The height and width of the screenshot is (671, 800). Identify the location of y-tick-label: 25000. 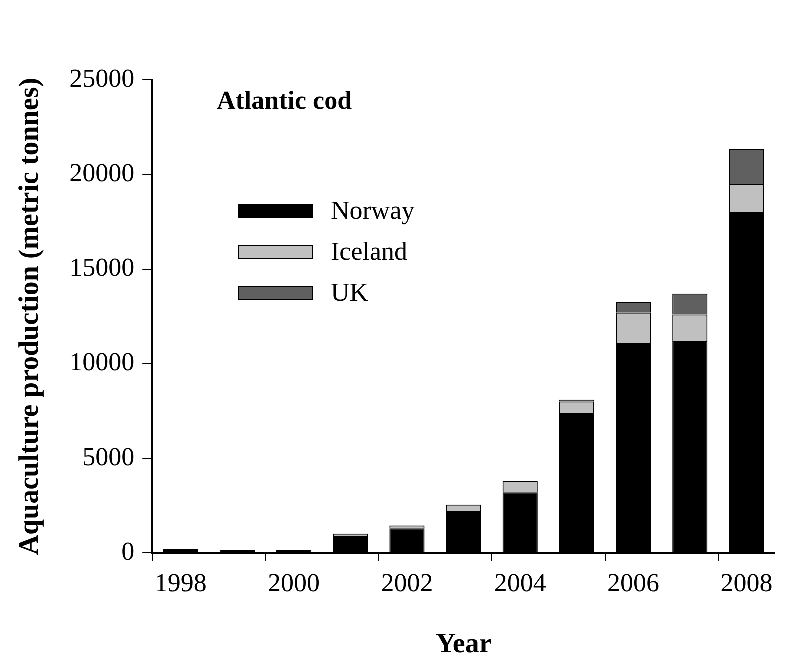
(102, 78).